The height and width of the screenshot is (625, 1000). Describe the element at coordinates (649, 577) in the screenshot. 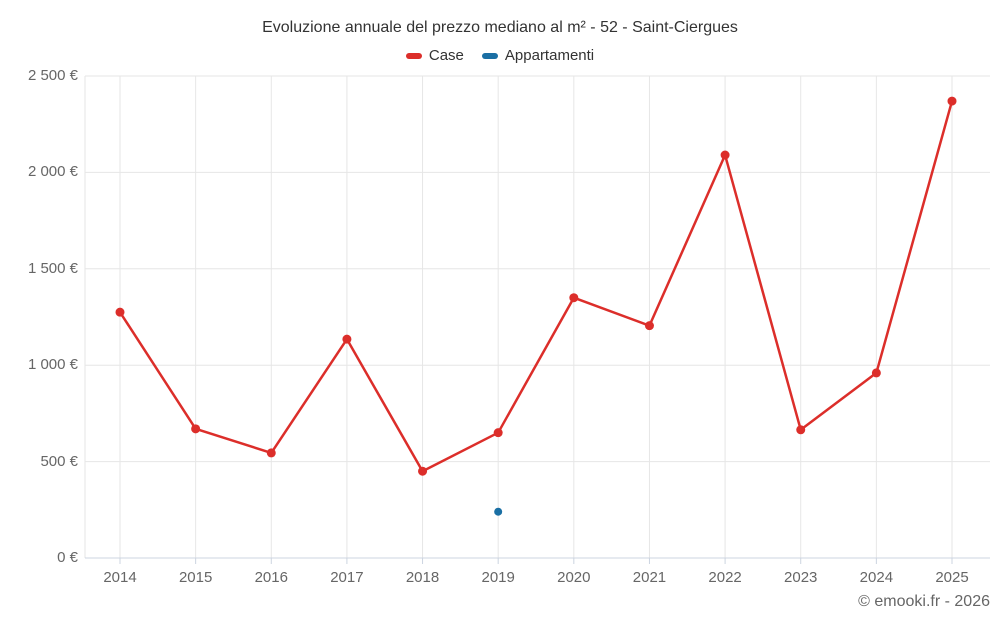

I see `x-tick-label-2021: 2021` at that location.